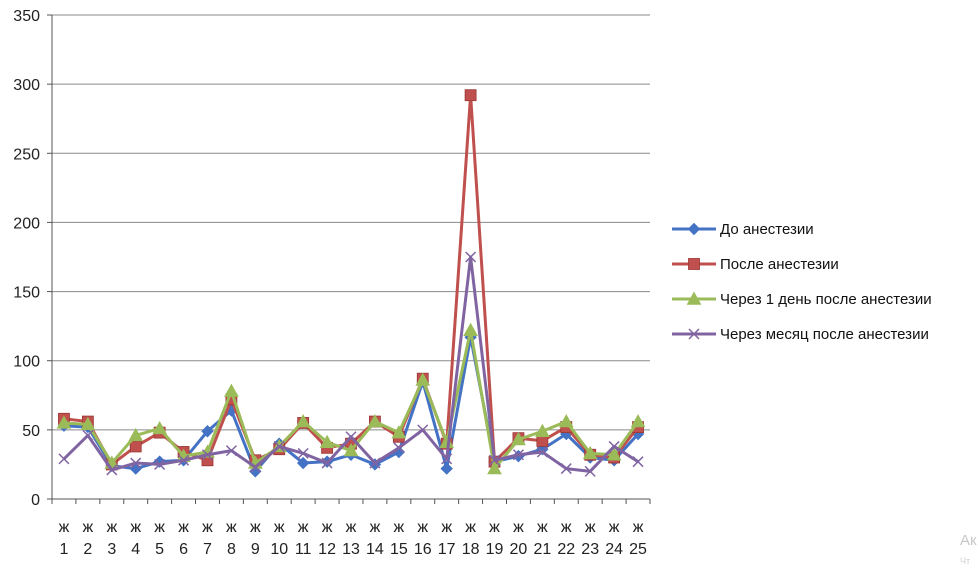 Image resolution: width=978 pixels, height=570 pixels. Describe the element at coordinates (824, 334) in the screenshot. I see `legend-label: Через месяц после анестезии` at that location.